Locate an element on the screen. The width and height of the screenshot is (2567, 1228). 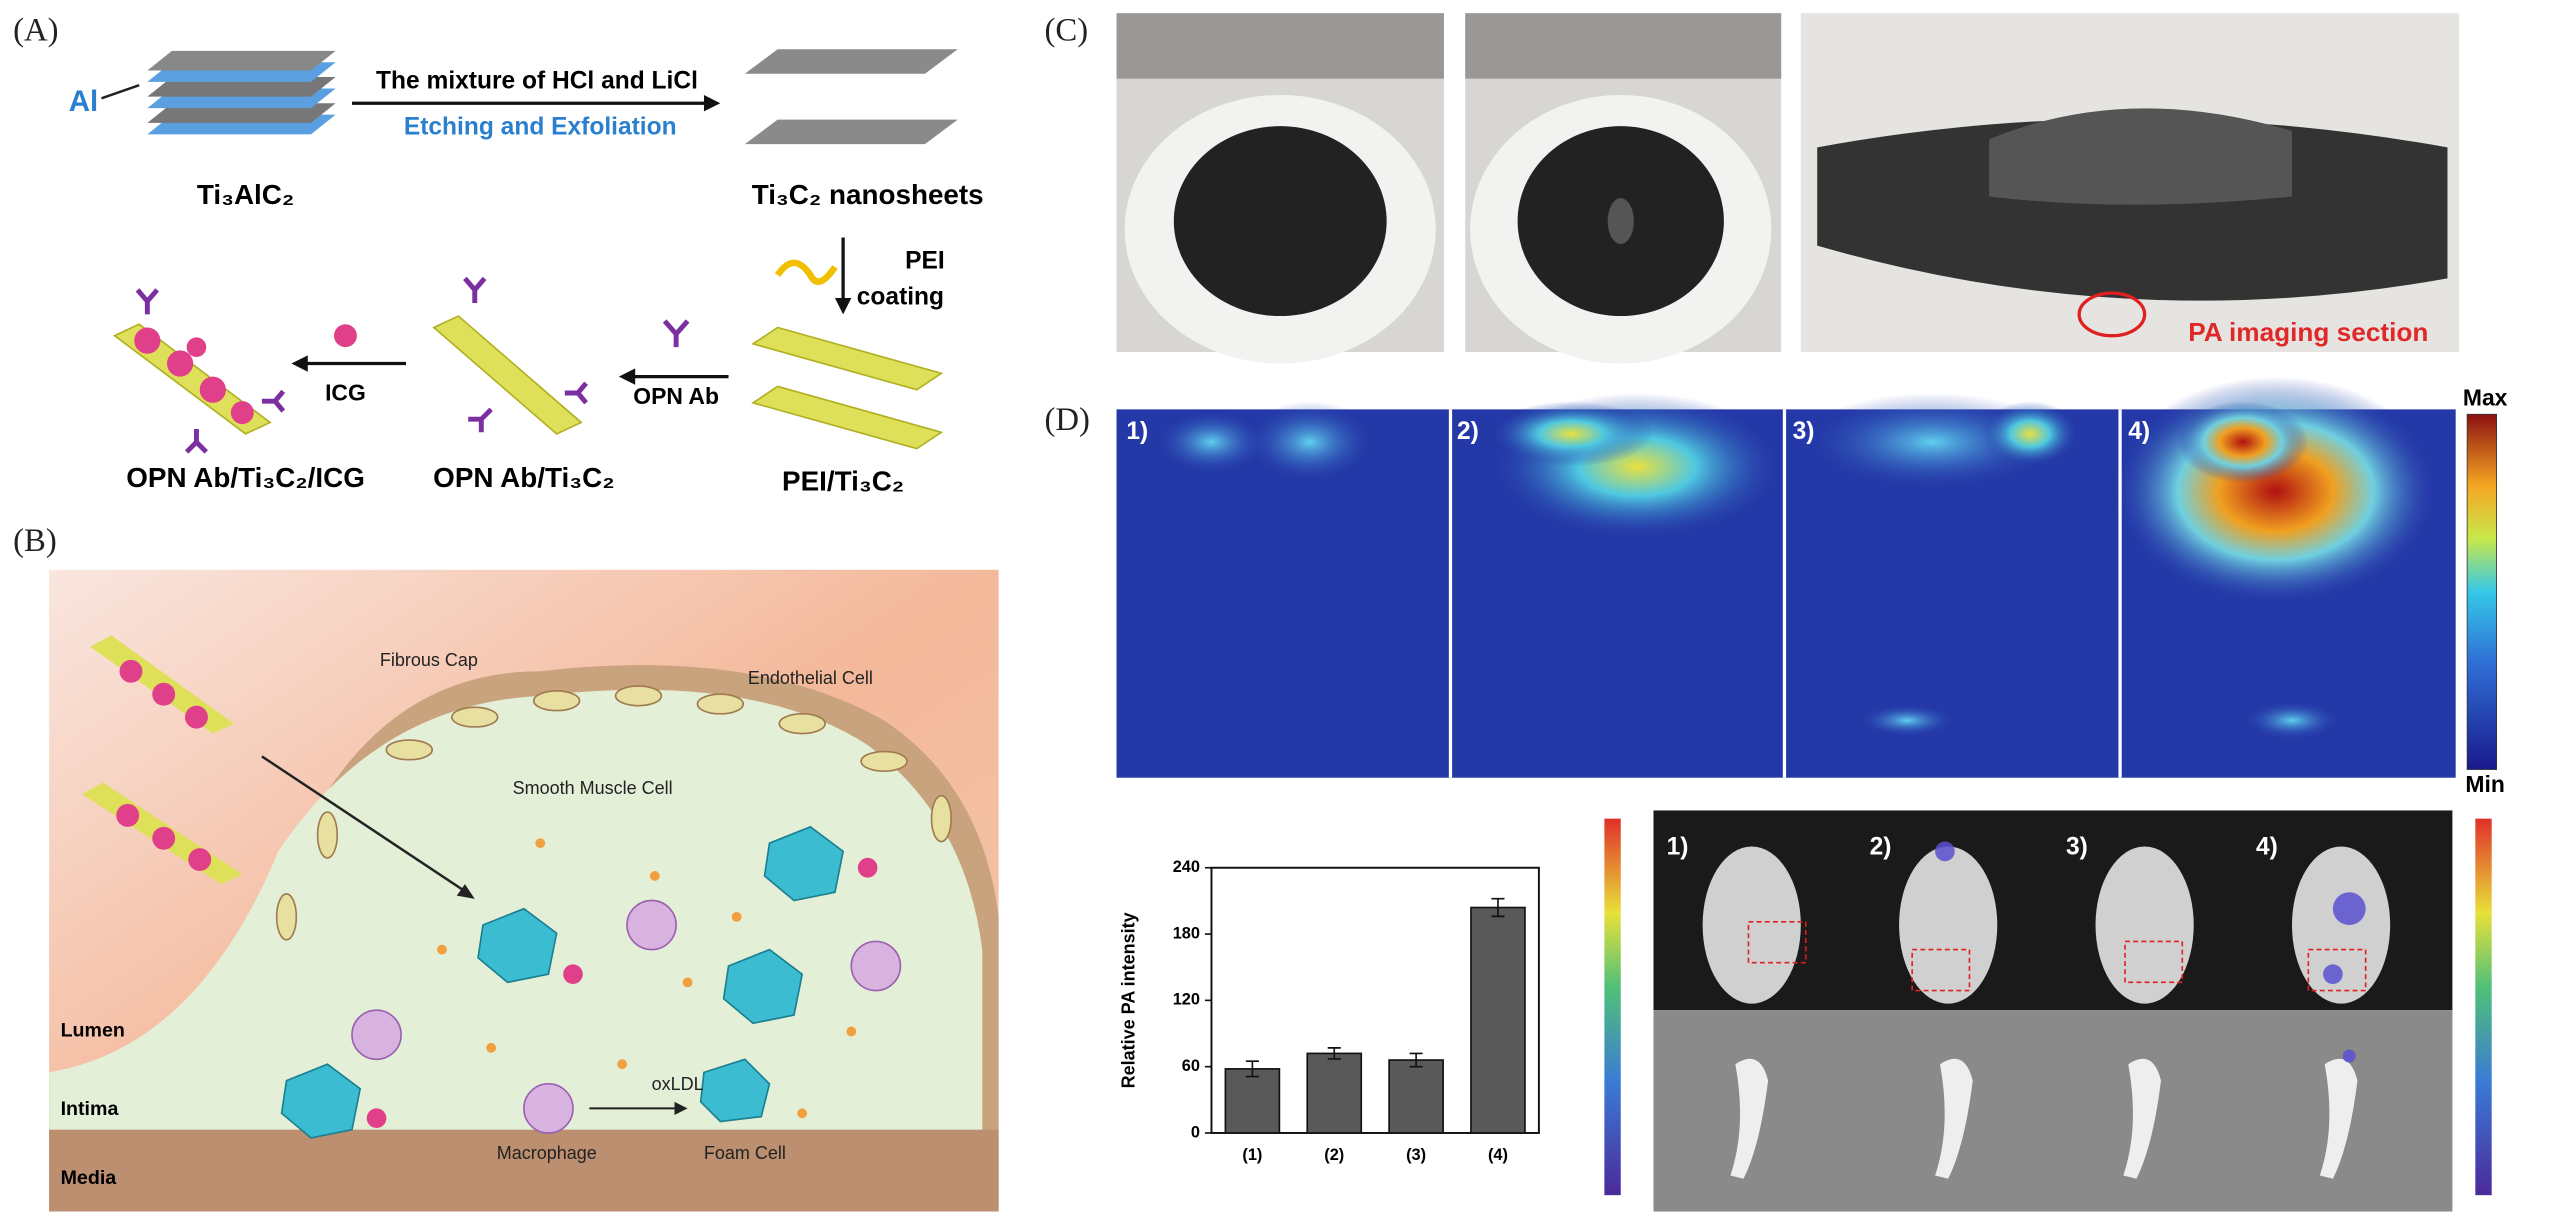
ti3alc2-stack is located at coordinates (241, 92).